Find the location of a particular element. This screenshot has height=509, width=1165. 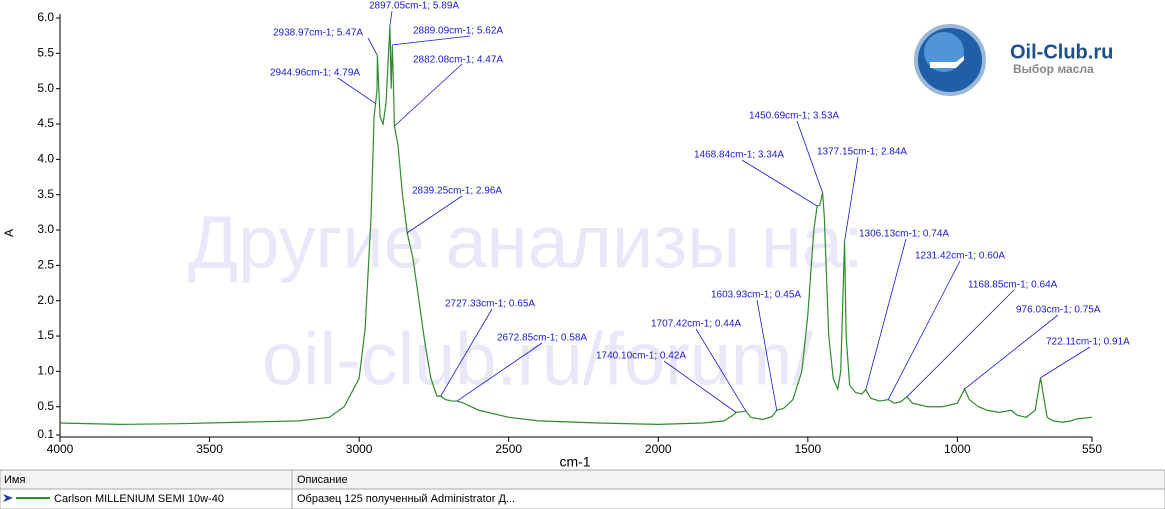

y-tick-label: 1.5 is located at coordinates (45, 335).